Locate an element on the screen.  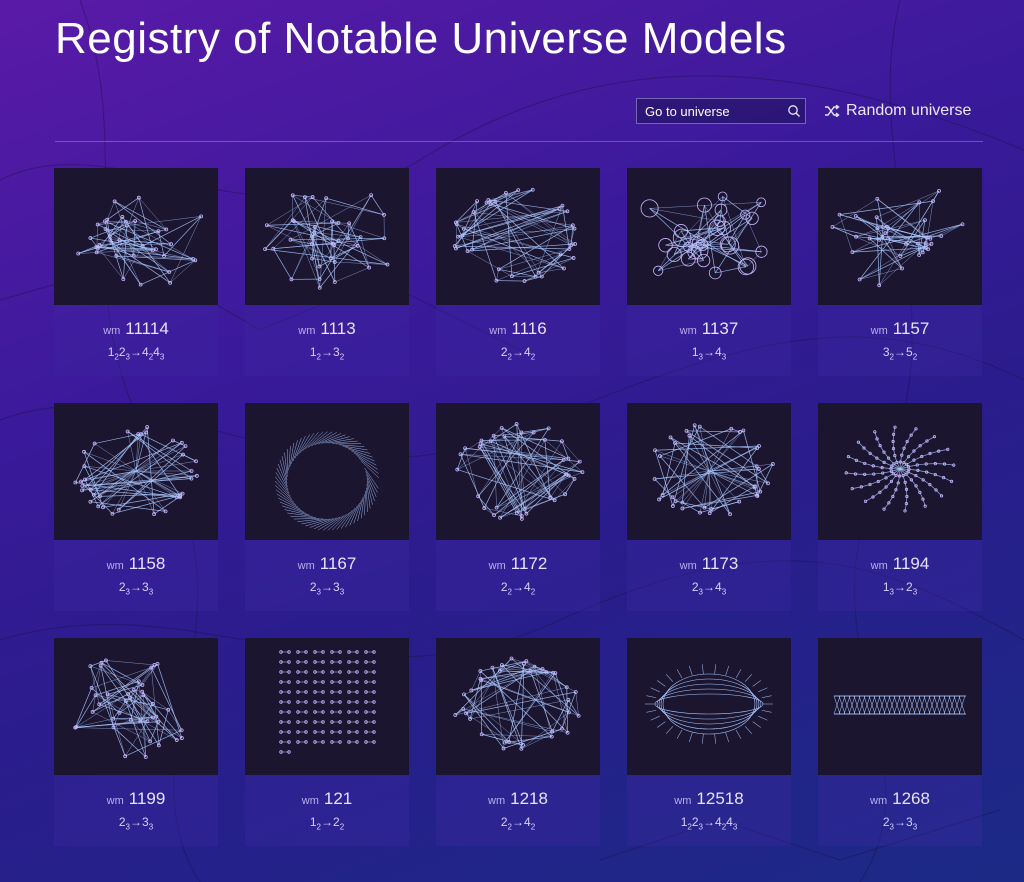
universe-label: wm 1157 is located at coordinates (900, 329).